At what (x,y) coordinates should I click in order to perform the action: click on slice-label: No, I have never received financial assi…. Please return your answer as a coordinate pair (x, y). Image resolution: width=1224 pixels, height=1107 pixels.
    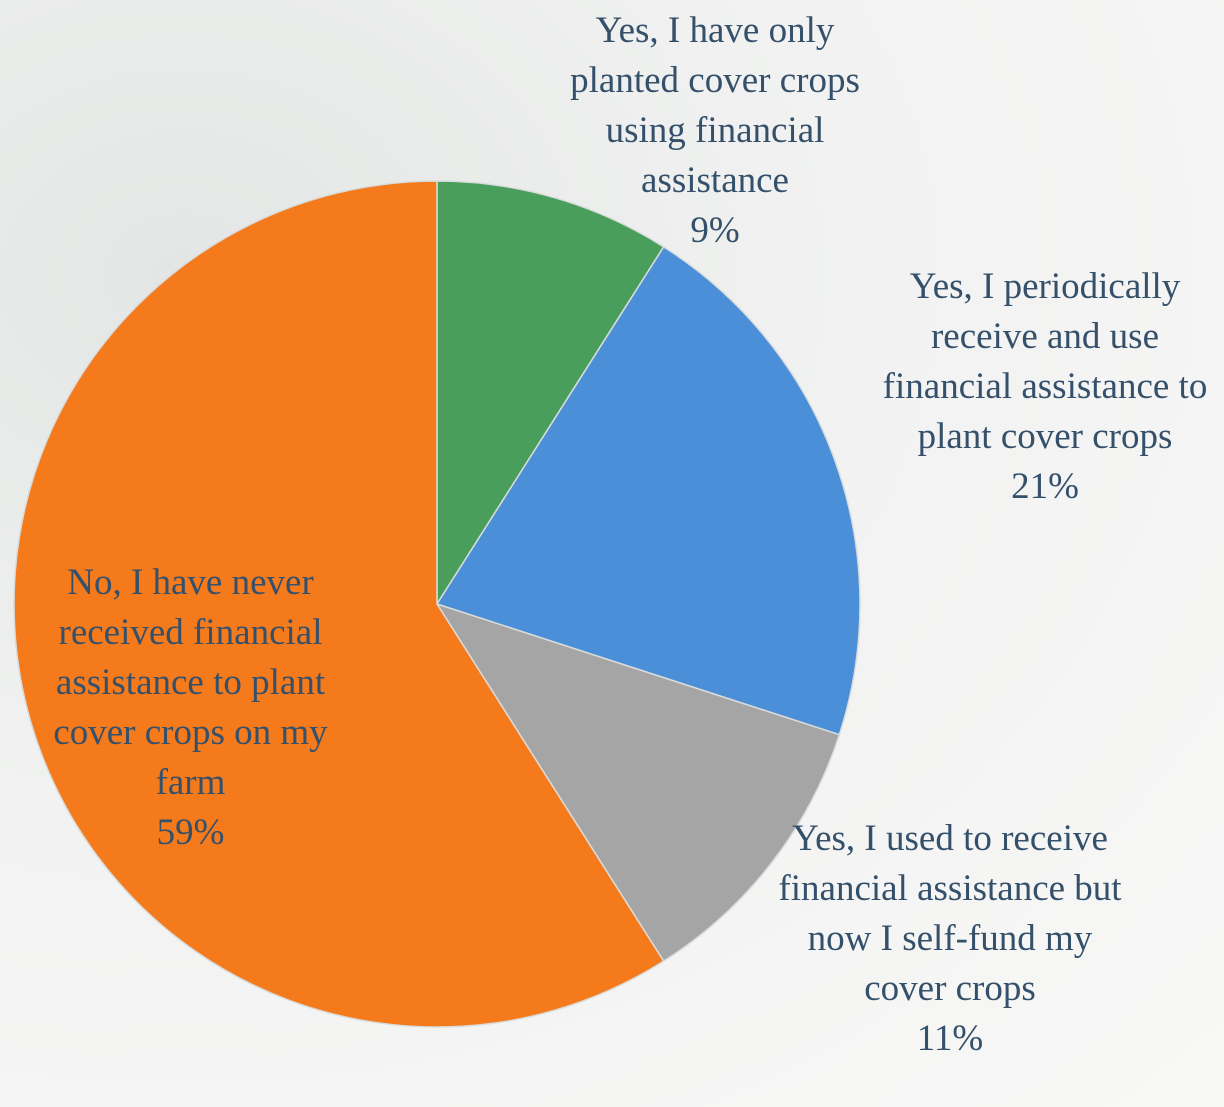
    Looking at the image, I should click on (190, 708).